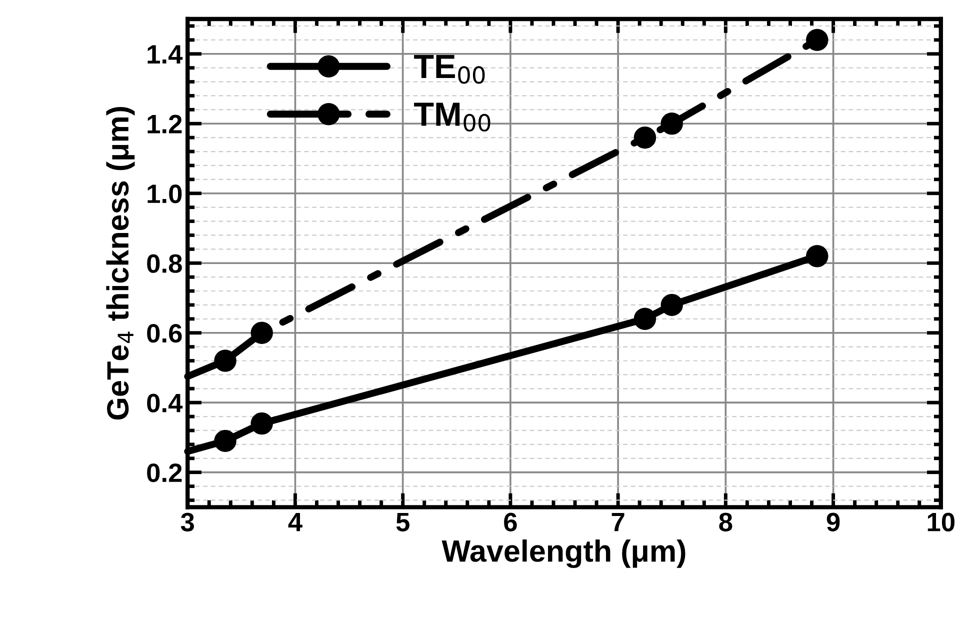 The height and width of the screenshot is (634, 972). I want to click on x-tick-label: 8, so click(725, 522).